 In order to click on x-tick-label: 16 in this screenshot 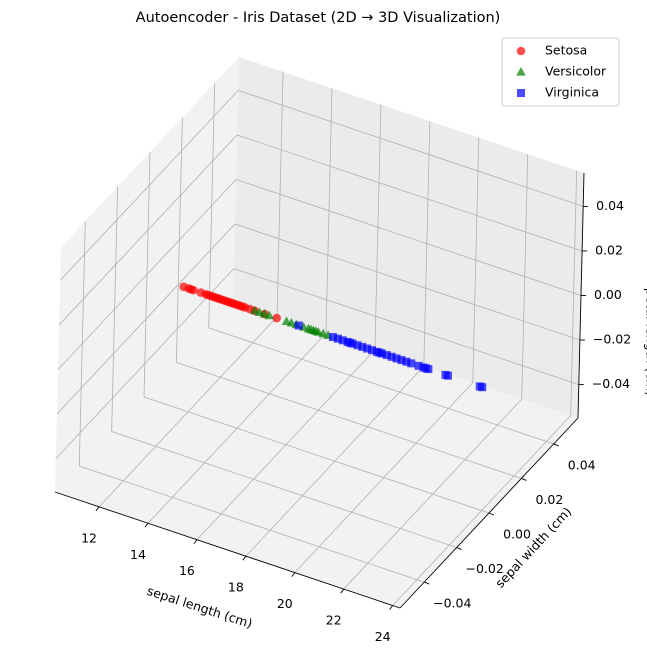, I will do `click(187, 570)`.